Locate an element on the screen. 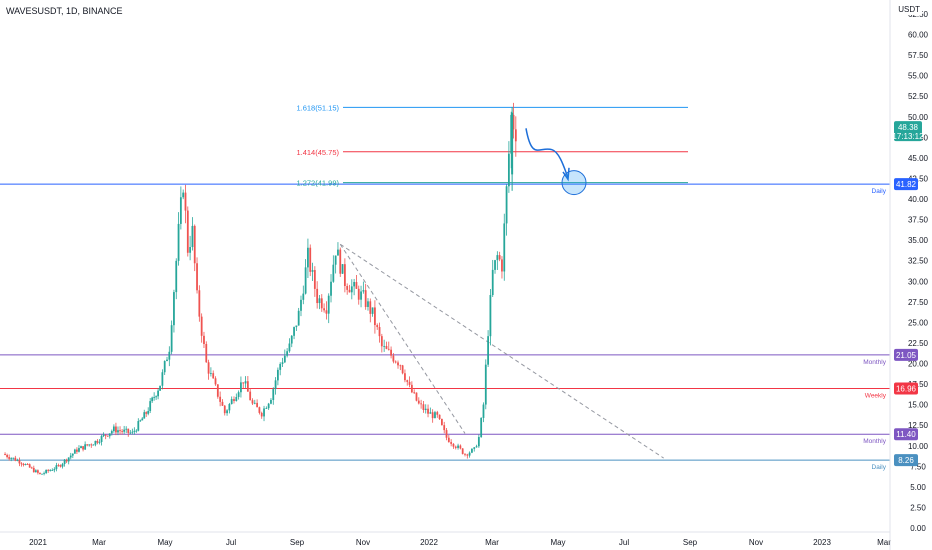 Image resolution: width=932 pixels, height=550 pixels. y-tick-label: 25.00 is located at coordinates (918, 322).